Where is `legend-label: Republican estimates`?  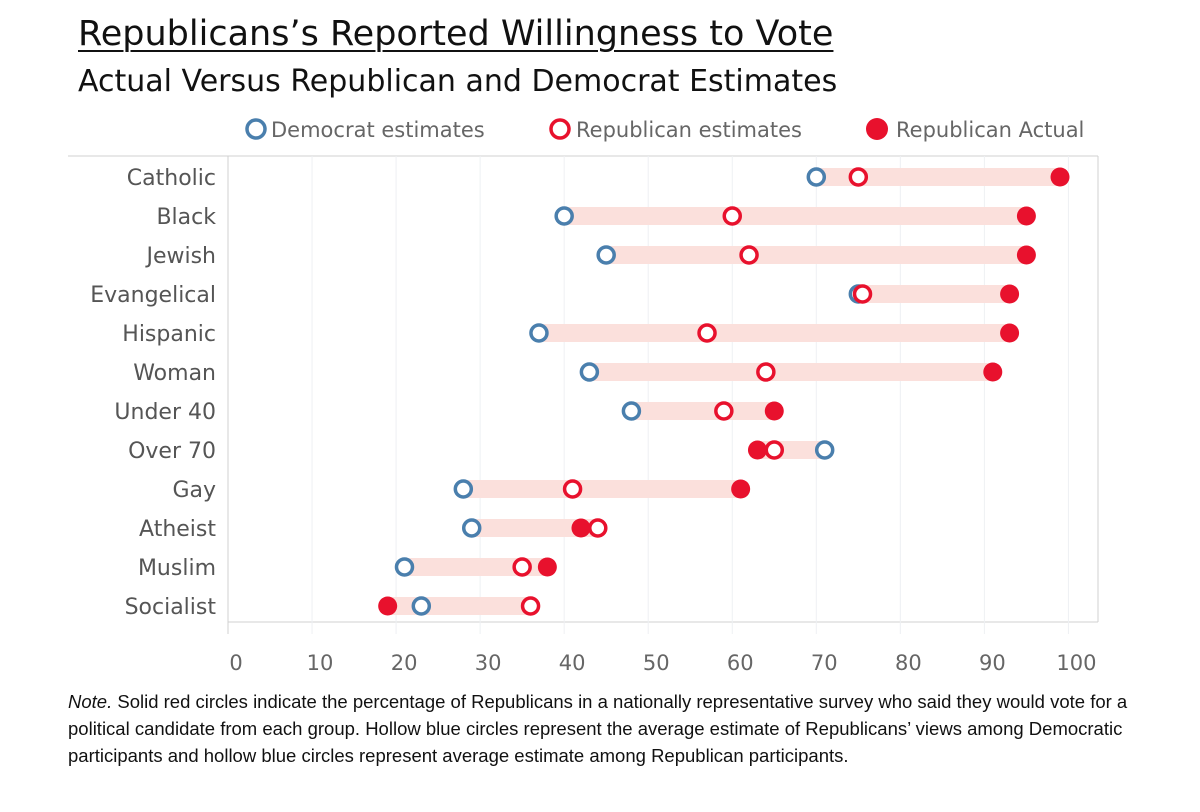 legend-label: Republican estimates is located at coordinates (689, 130).